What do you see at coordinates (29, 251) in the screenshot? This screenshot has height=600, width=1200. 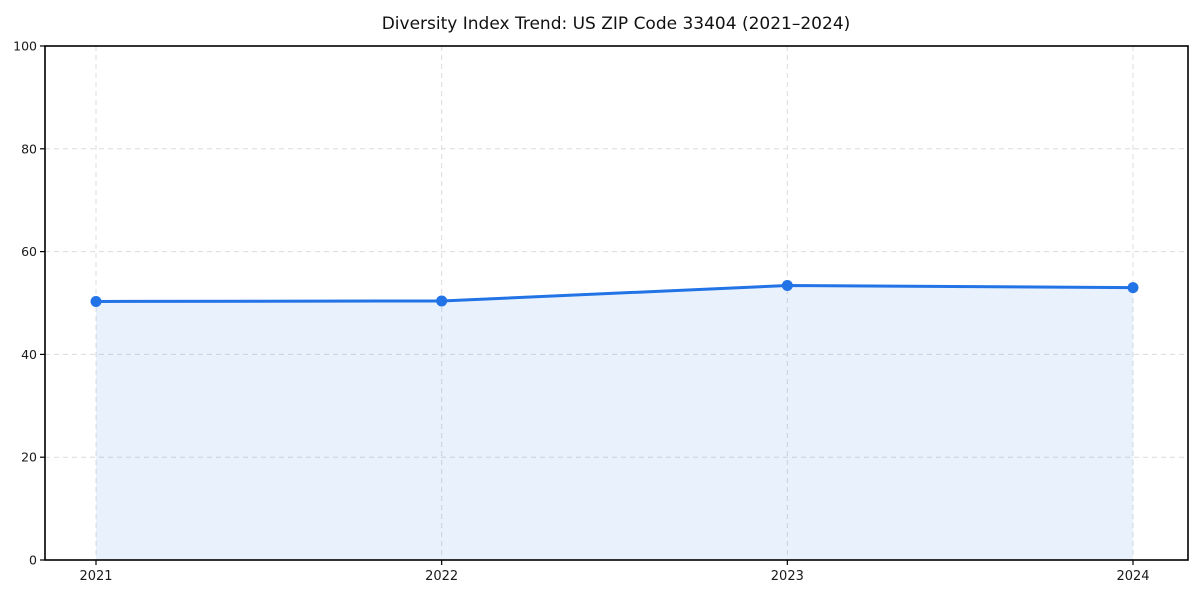 I see `y-axis-tick-label: 60` at bounding box center [29, 251].